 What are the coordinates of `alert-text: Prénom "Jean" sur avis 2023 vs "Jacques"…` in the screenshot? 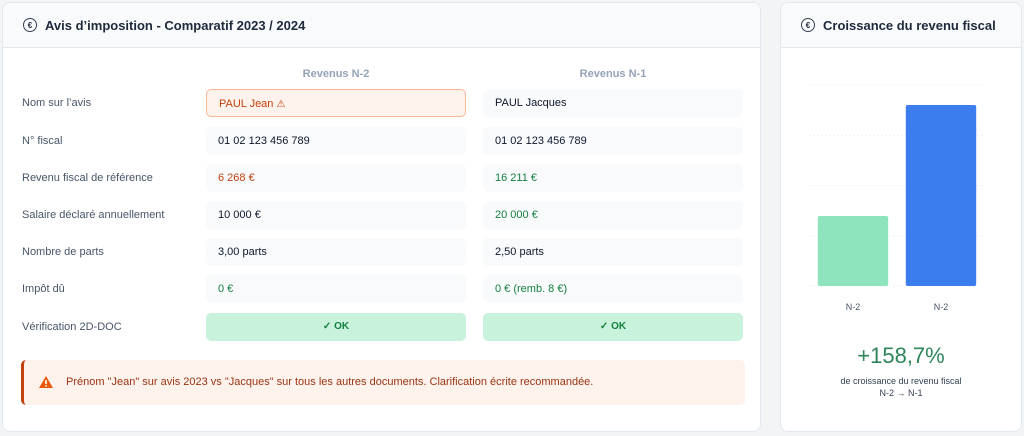 It's located at (330, 382).